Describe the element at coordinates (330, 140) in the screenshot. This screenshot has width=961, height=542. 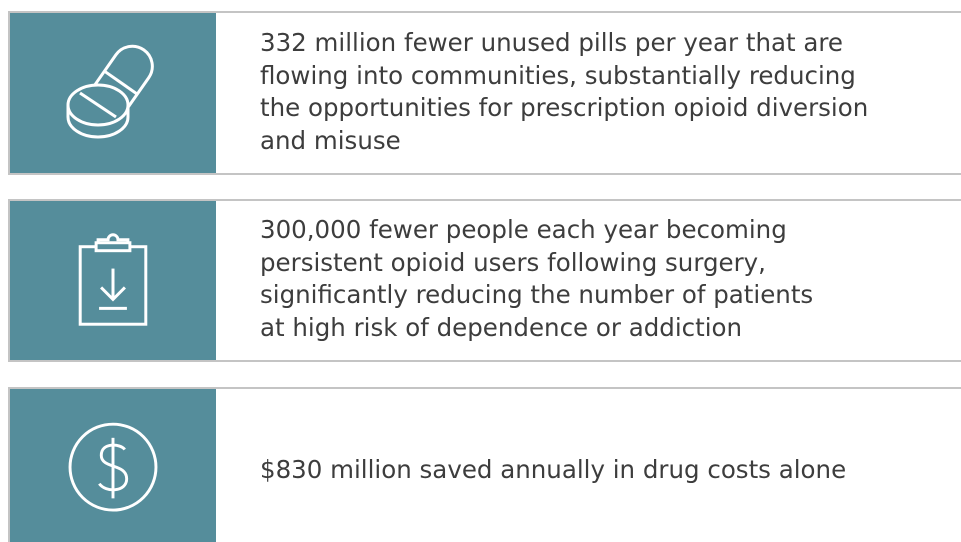
I see `text-line: and misuse` at that location.